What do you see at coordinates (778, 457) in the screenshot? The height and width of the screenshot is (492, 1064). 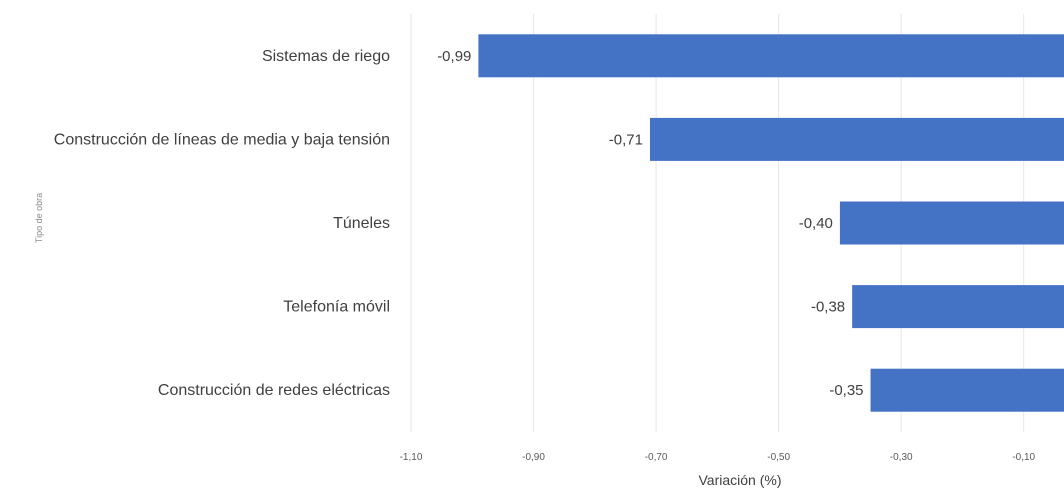 I see `x-tick-label: -0,50` at bounding box center [778, 457].